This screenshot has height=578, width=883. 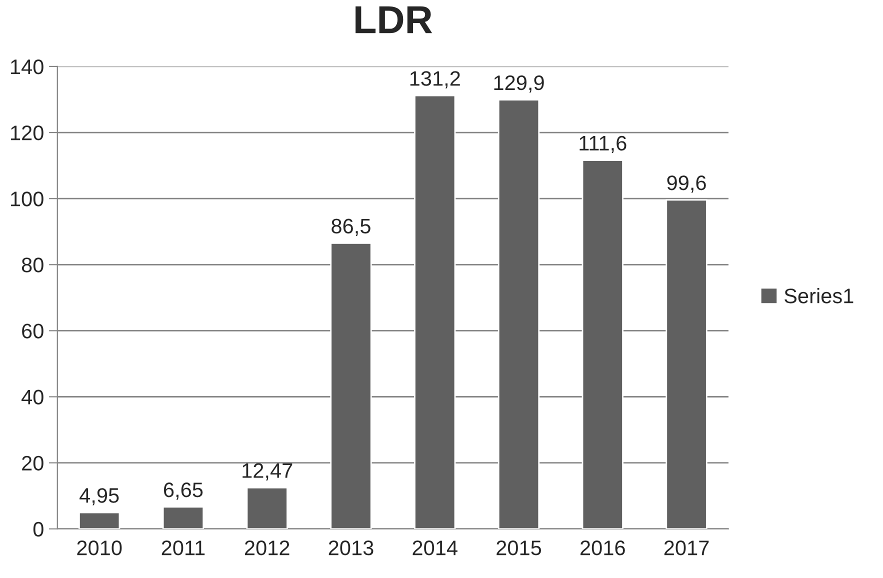 I want to click on data-label: 12,47, so click(x=267, y=471).